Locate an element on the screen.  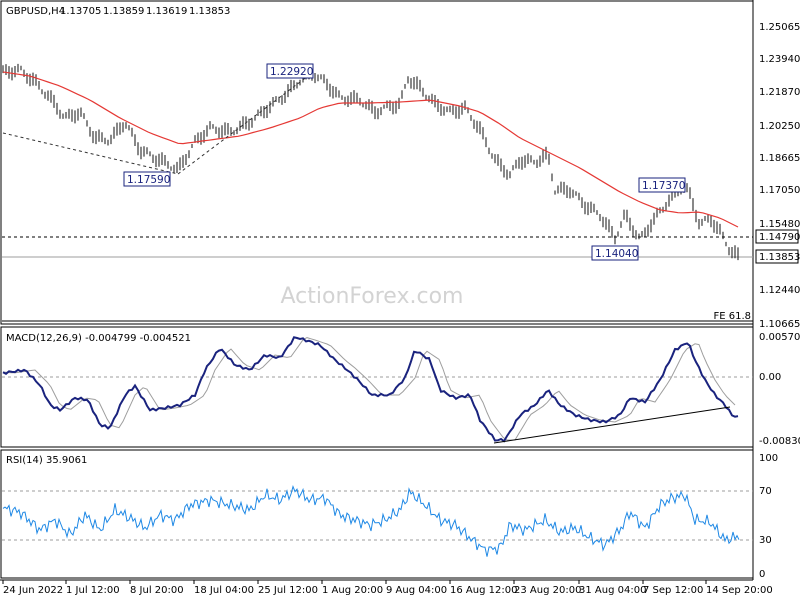
price-tag-level: 1.14790 is located at coordinates (777, 236).